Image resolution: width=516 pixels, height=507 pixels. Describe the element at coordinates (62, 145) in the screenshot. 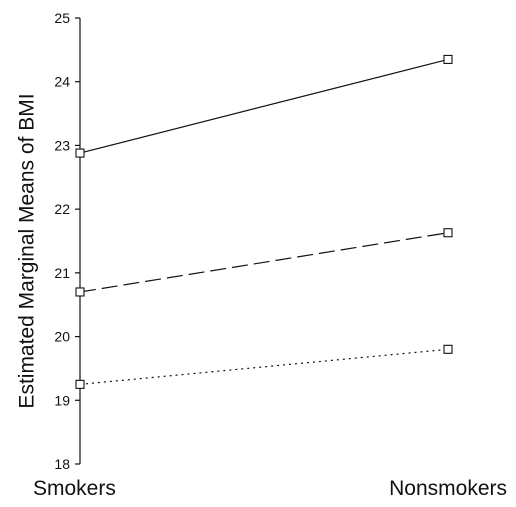

I see `y-tick-label: 23` at that location.